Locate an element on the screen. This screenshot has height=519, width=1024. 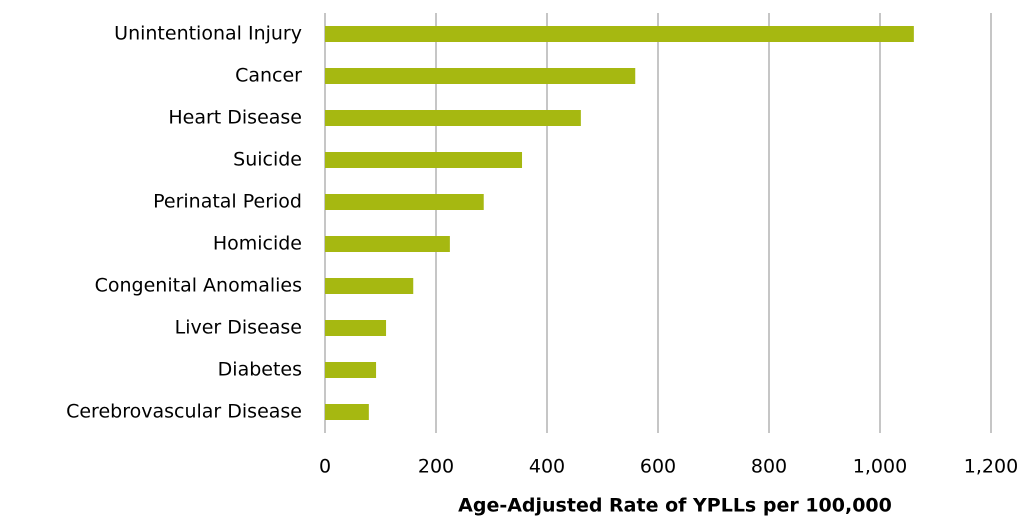
y-tick-label: Heart Disease is located at coordinates (235, 118).